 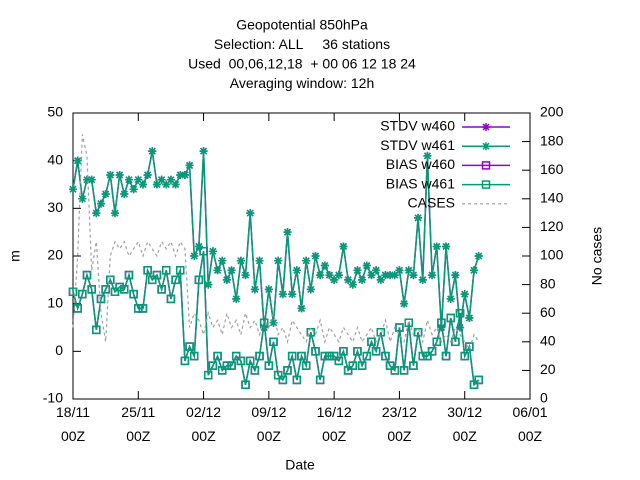 I want to click on y-axis-label: m, so click(x=15, y=256).